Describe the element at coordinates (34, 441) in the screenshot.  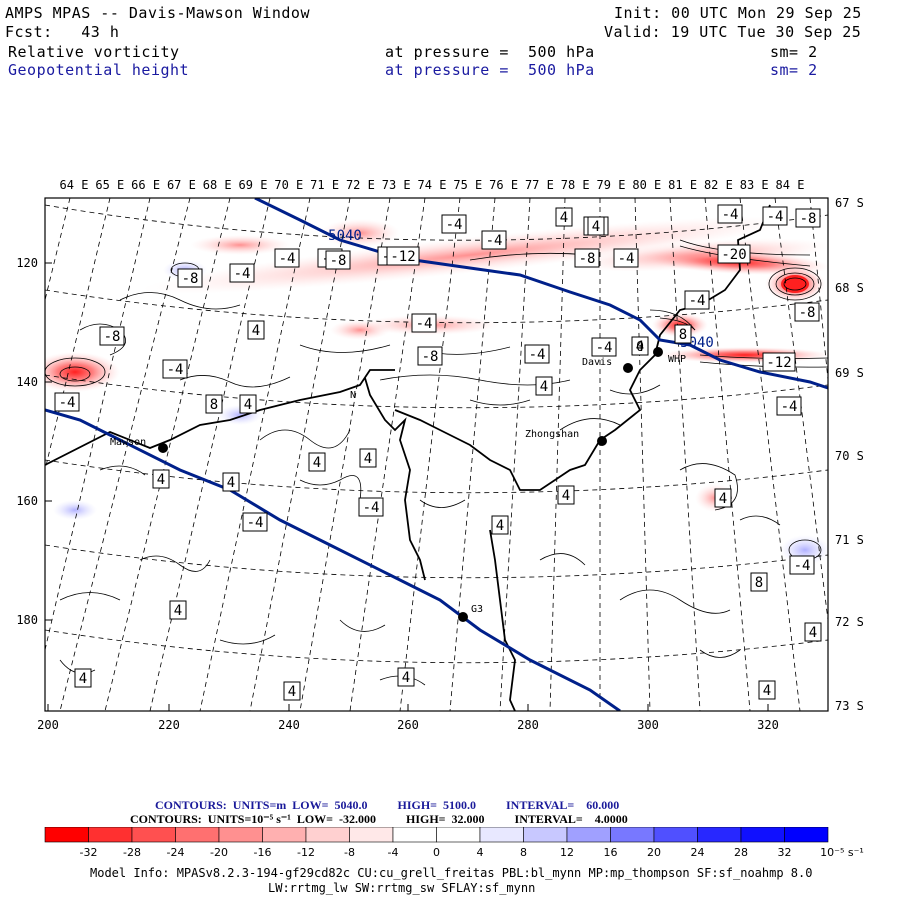
I see `y-axis-ticks: 120 140 160 180` at that location.